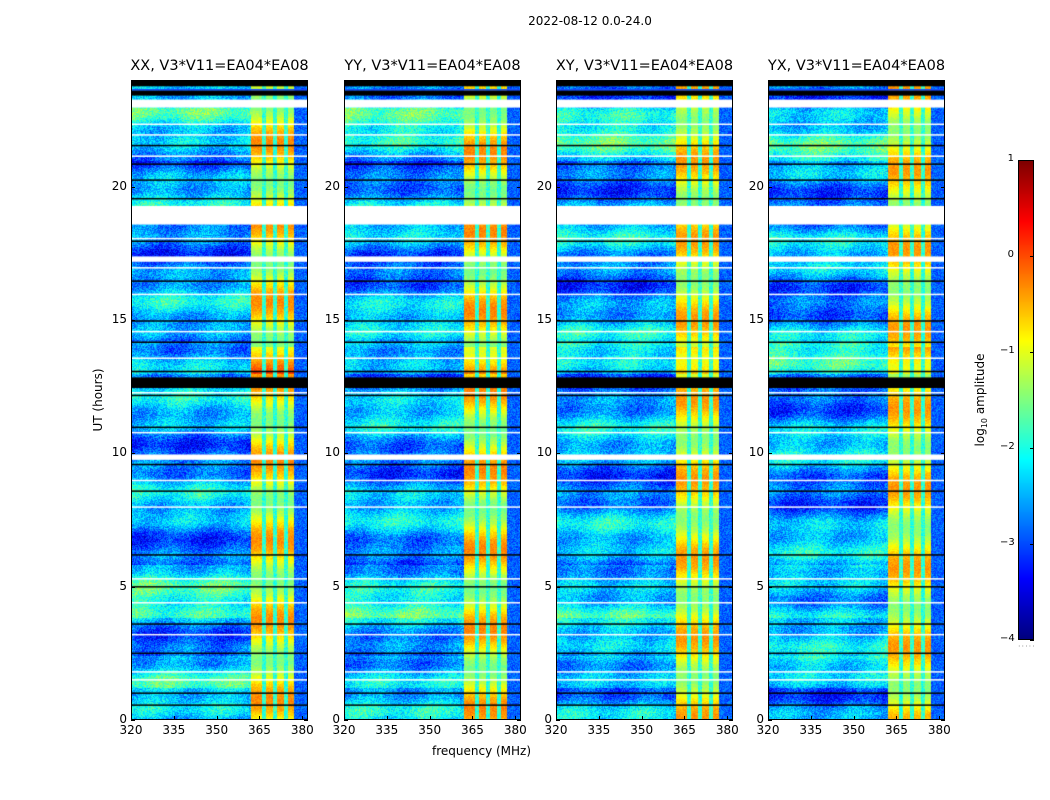 The height and width of the screenshot is (800, 1050). I want to click on x-axis-label: frequency (MHz), so click(482, 751).